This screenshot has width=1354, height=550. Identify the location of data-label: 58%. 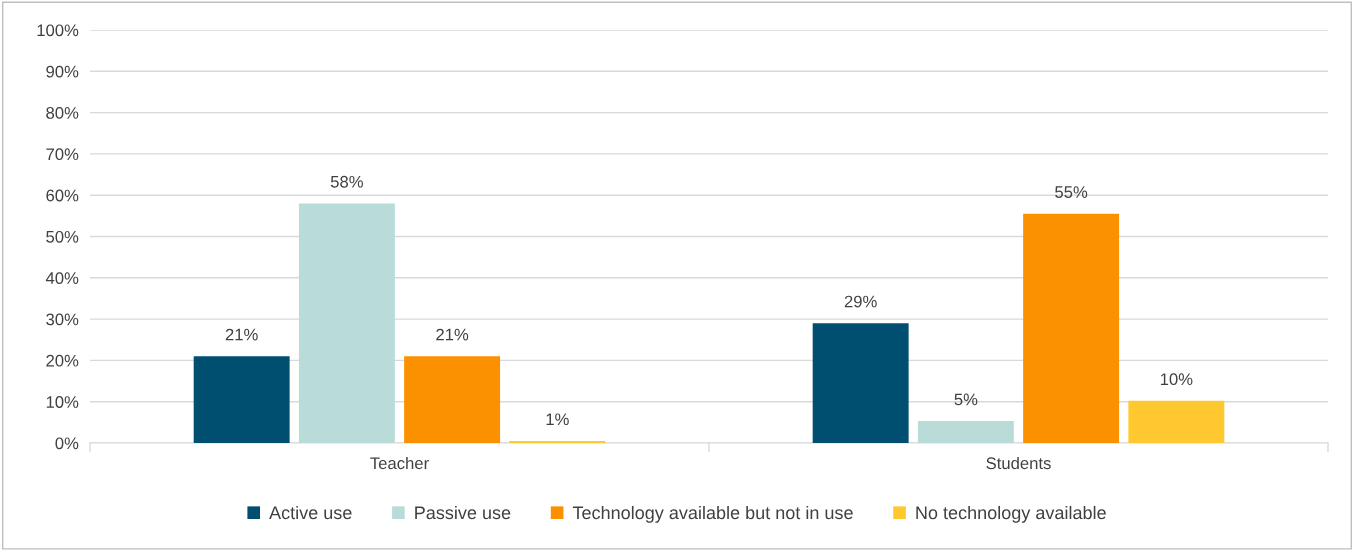
(346, 181).